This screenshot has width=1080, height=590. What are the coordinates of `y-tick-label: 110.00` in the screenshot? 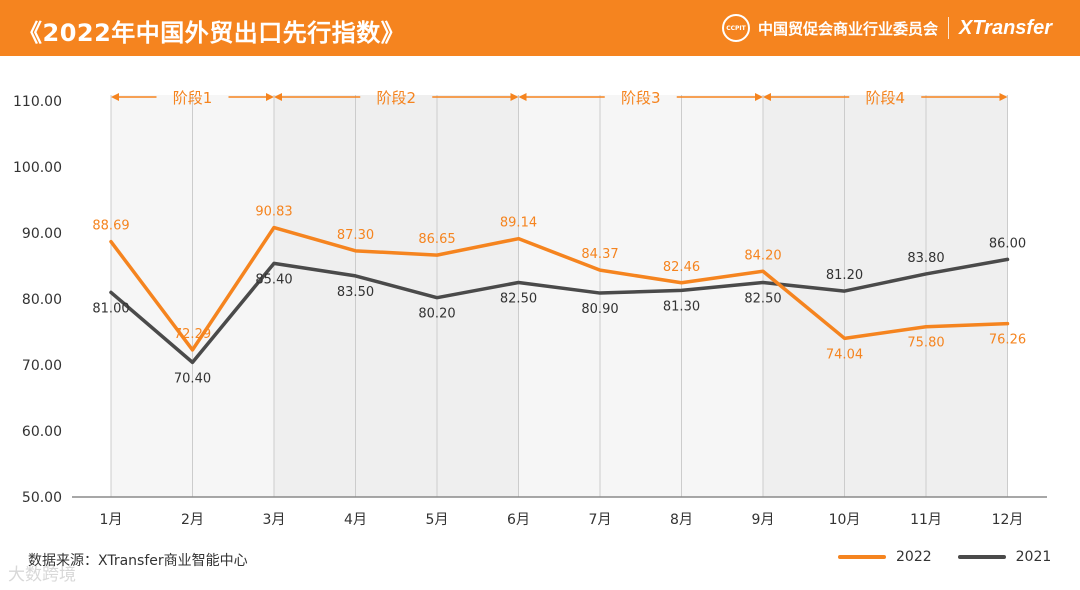 It's located at (37, 102).